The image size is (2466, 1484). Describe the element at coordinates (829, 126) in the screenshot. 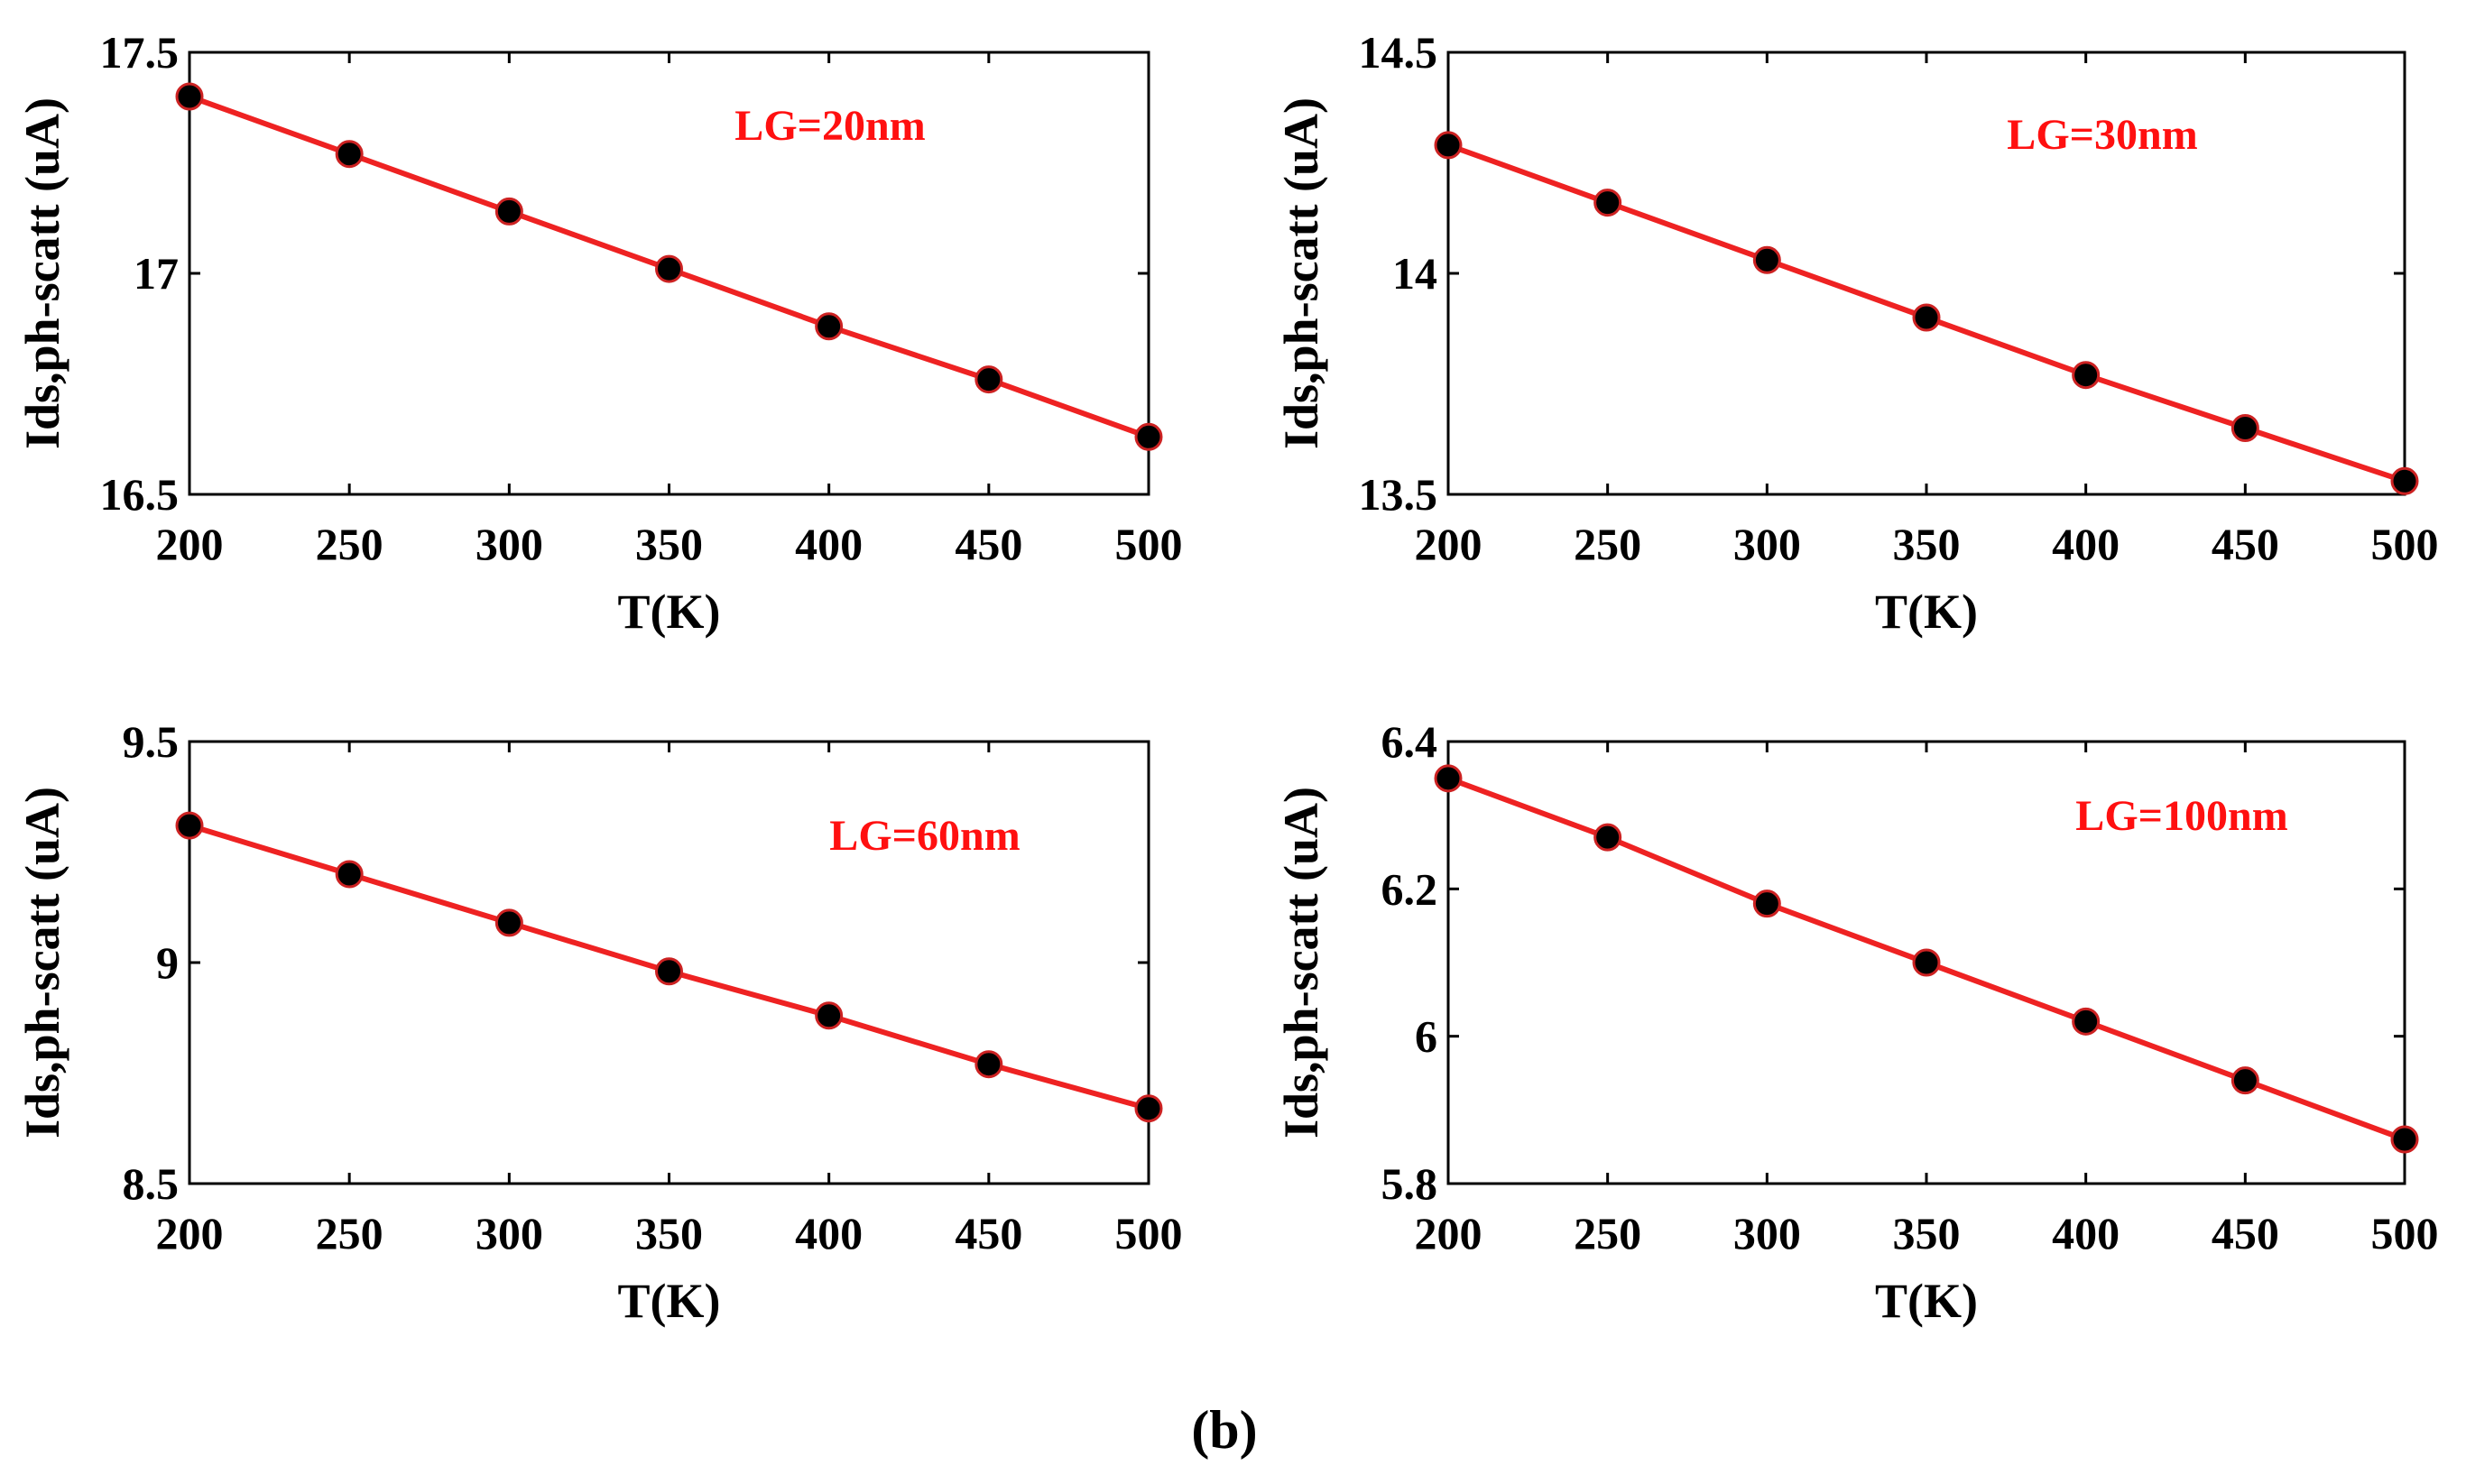

I see `lg-annotation: LG=20nm` at that location.